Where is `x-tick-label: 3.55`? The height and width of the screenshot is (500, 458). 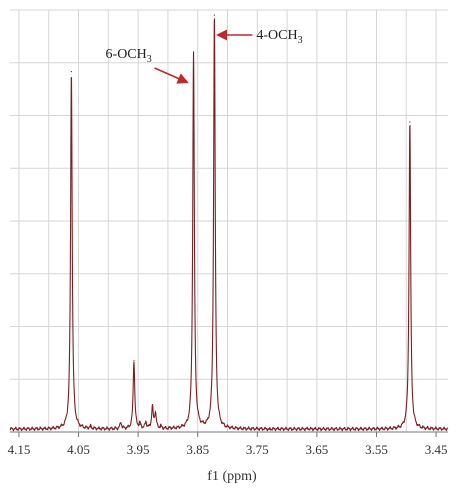
x-tick-label: 3.55 is located at coordinates (376, 449).